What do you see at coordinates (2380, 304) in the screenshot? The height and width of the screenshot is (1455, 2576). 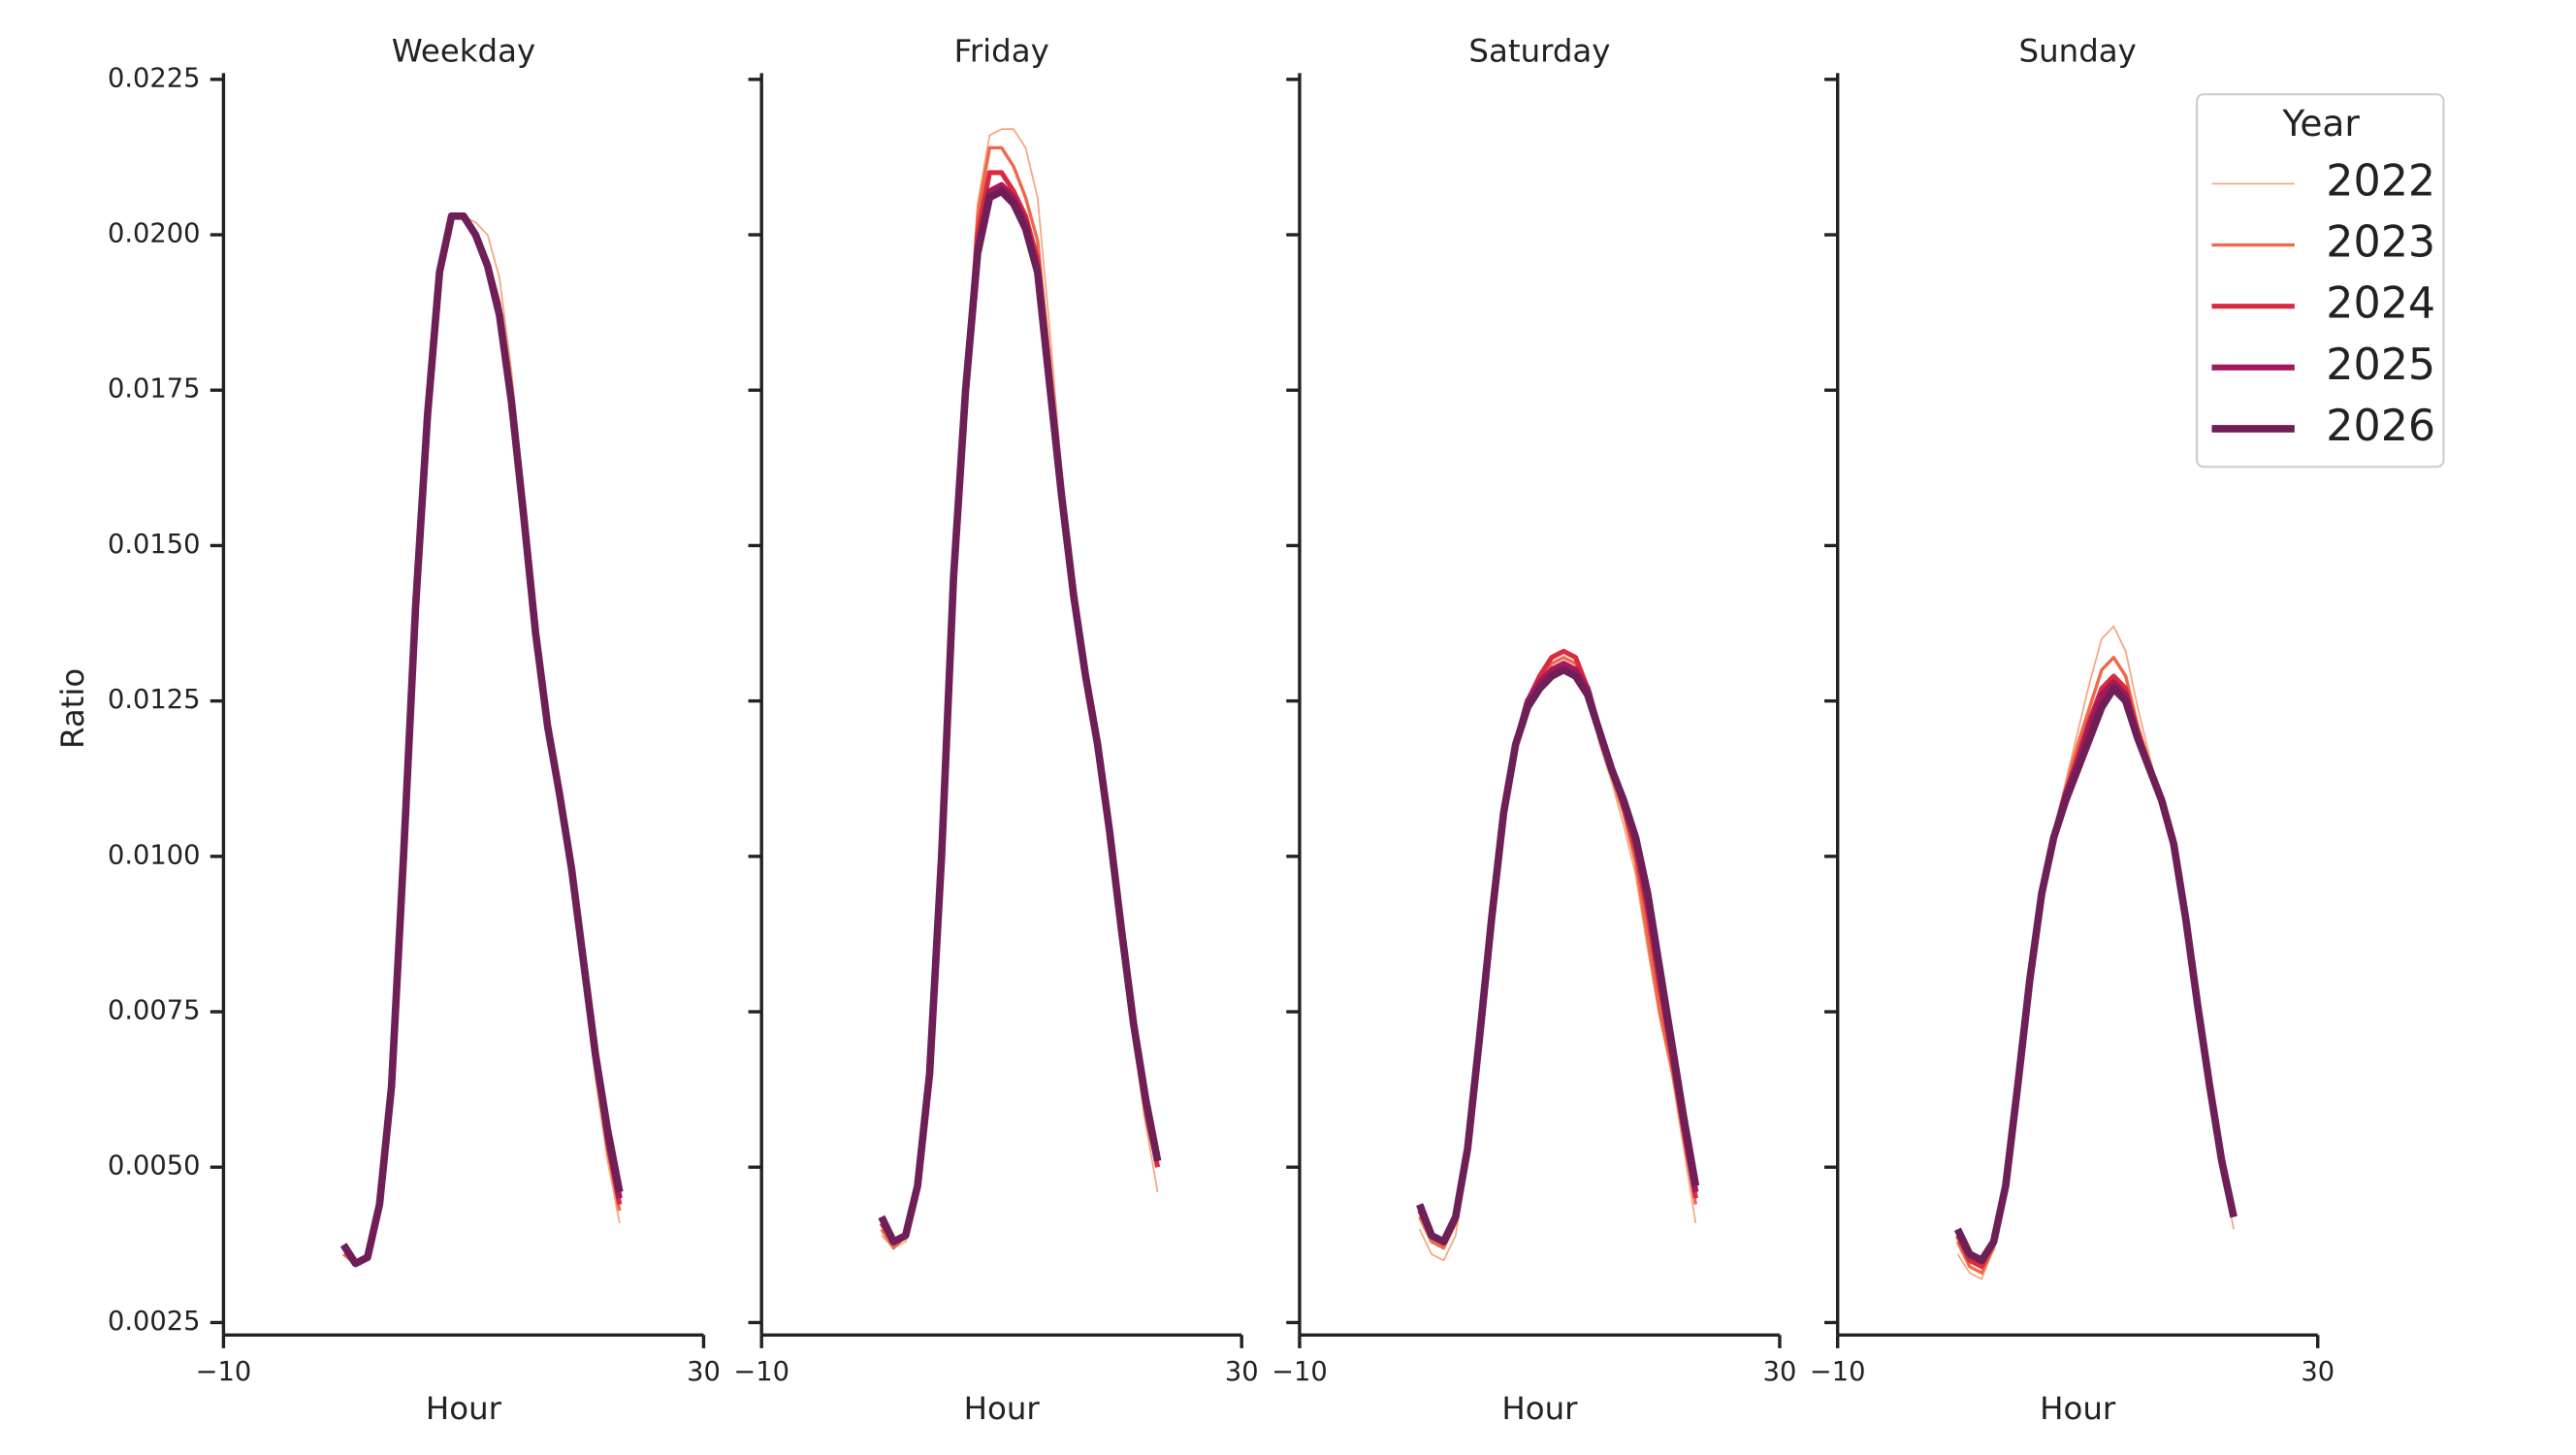 I see `legend-label: 2024` at bounding box center [2380, 304].